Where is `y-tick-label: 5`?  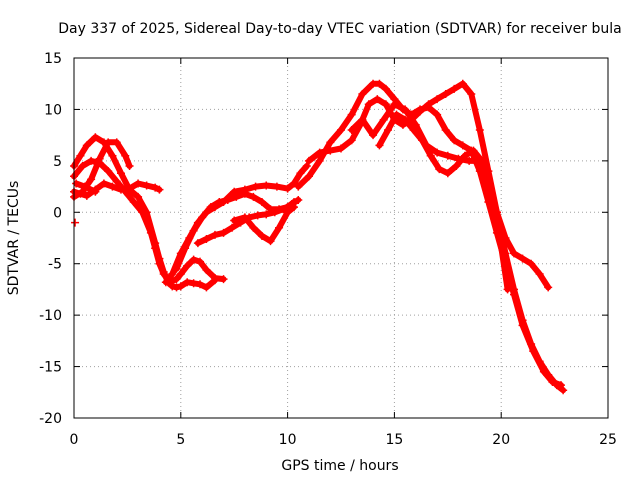
y-tick-label: 5 is located at coordinates (57, 162).